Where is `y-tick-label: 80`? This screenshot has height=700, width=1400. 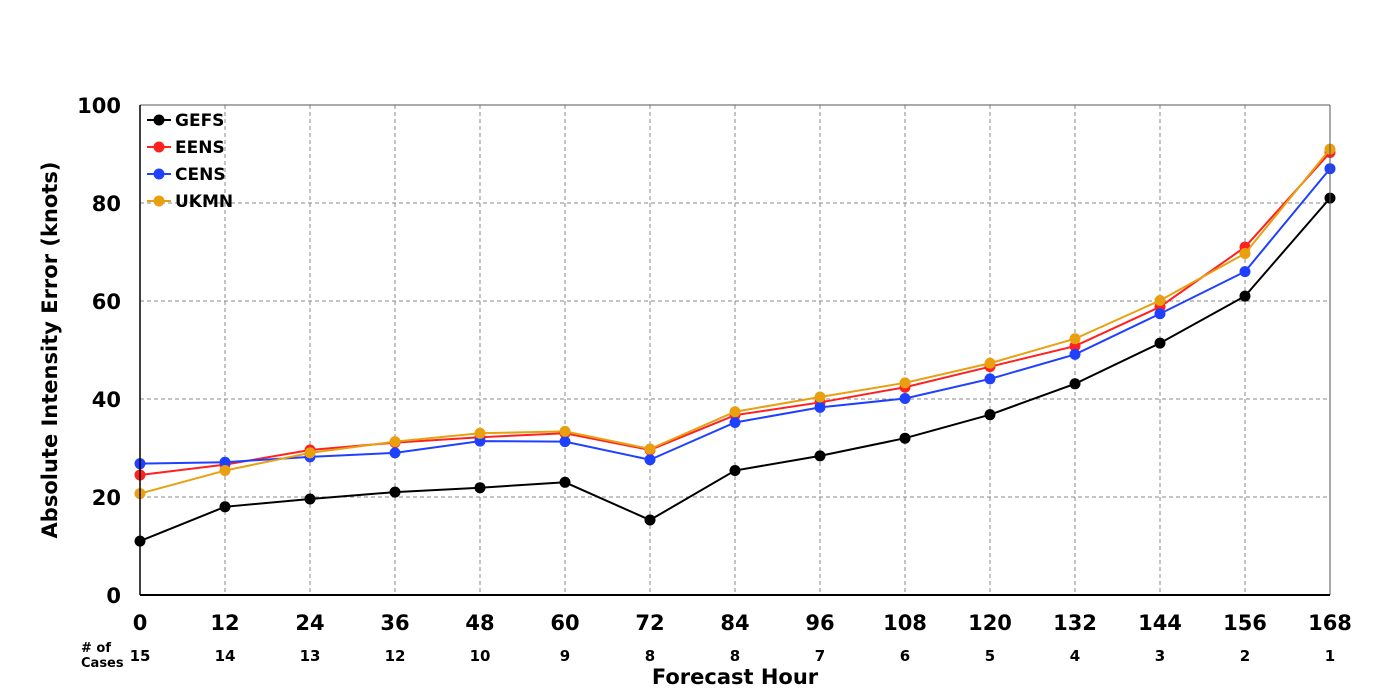 y-tick-label: 80 is located at coordinates (106, 204).